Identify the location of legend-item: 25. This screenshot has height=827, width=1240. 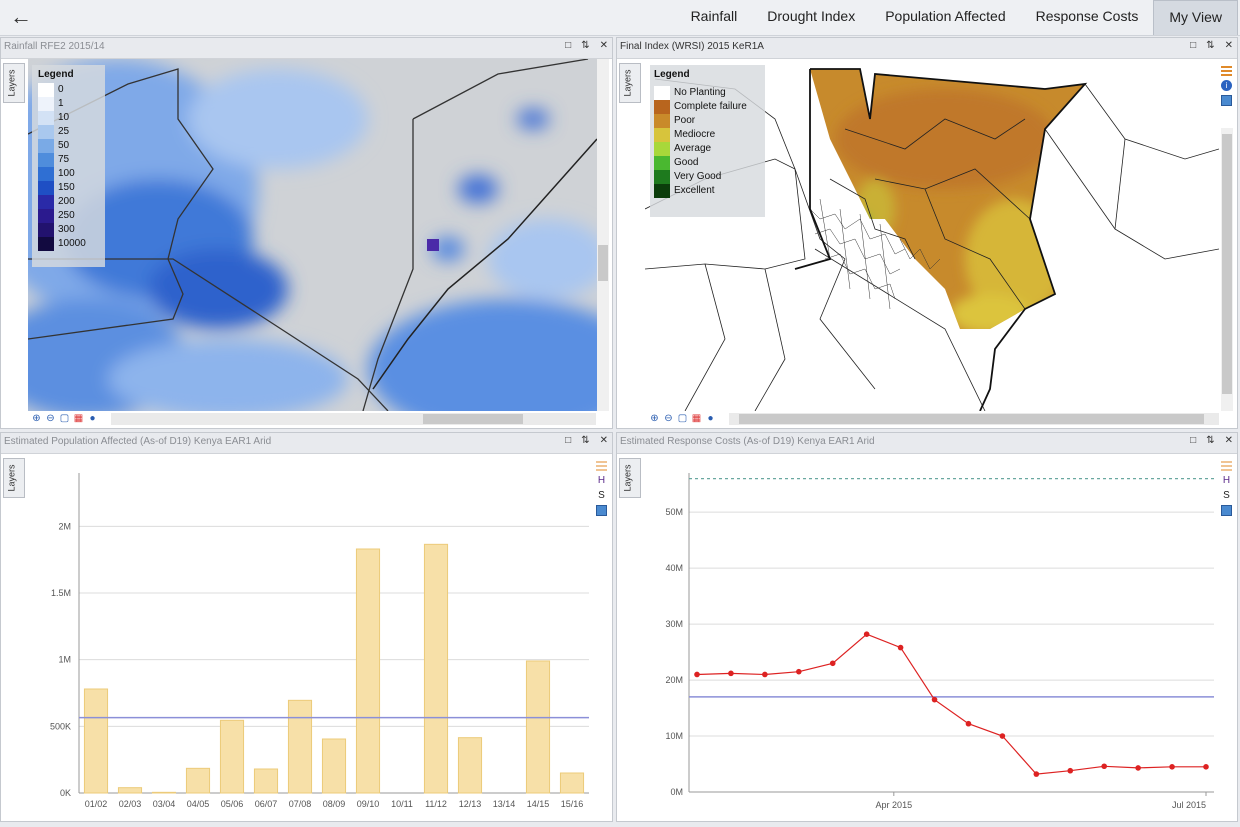
(53, 132).